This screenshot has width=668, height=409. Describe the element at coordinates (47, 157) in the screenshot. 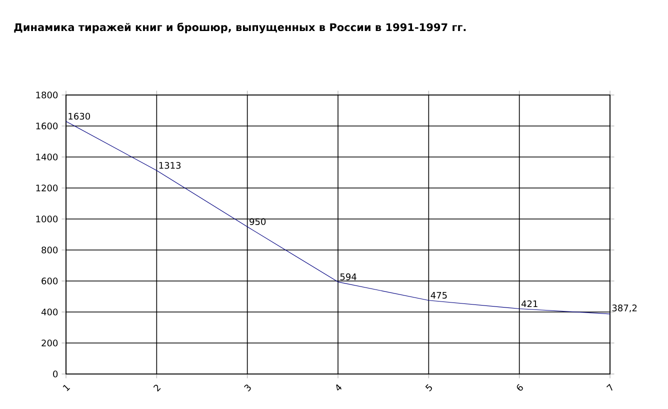

I see `y-tick-label: 1400` at that location.